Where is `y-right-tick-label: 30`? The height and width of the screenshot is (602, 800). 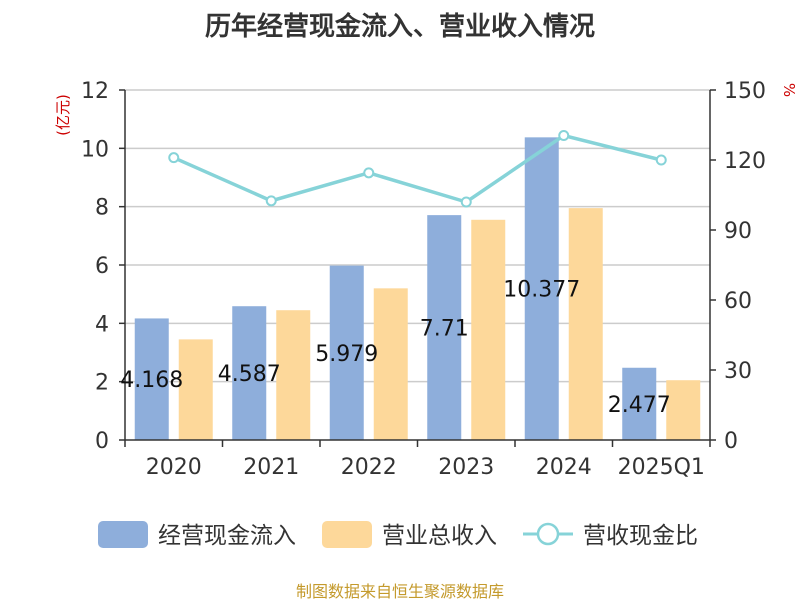 y-right-tick-label: 30 is located at coordinates (738, 371).